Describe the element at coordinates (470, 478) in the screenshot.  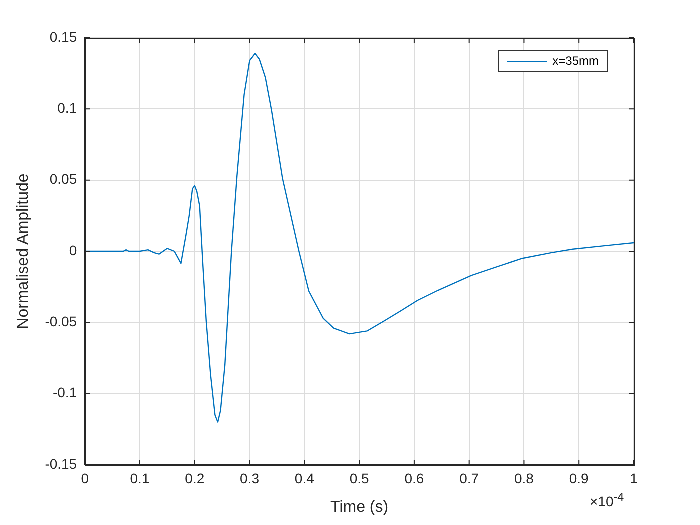
I see `x-tick-label: 0.7` at that location.